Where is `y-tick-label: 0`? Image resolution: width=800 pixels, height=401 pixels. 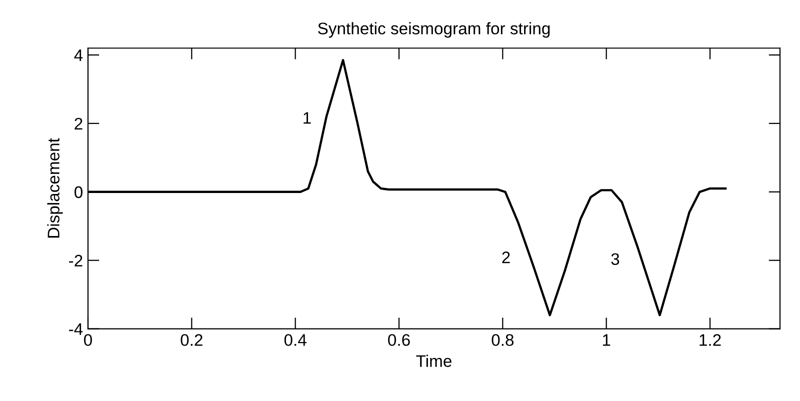
y-tick-label: 0 is located at coordinates (78, 192).